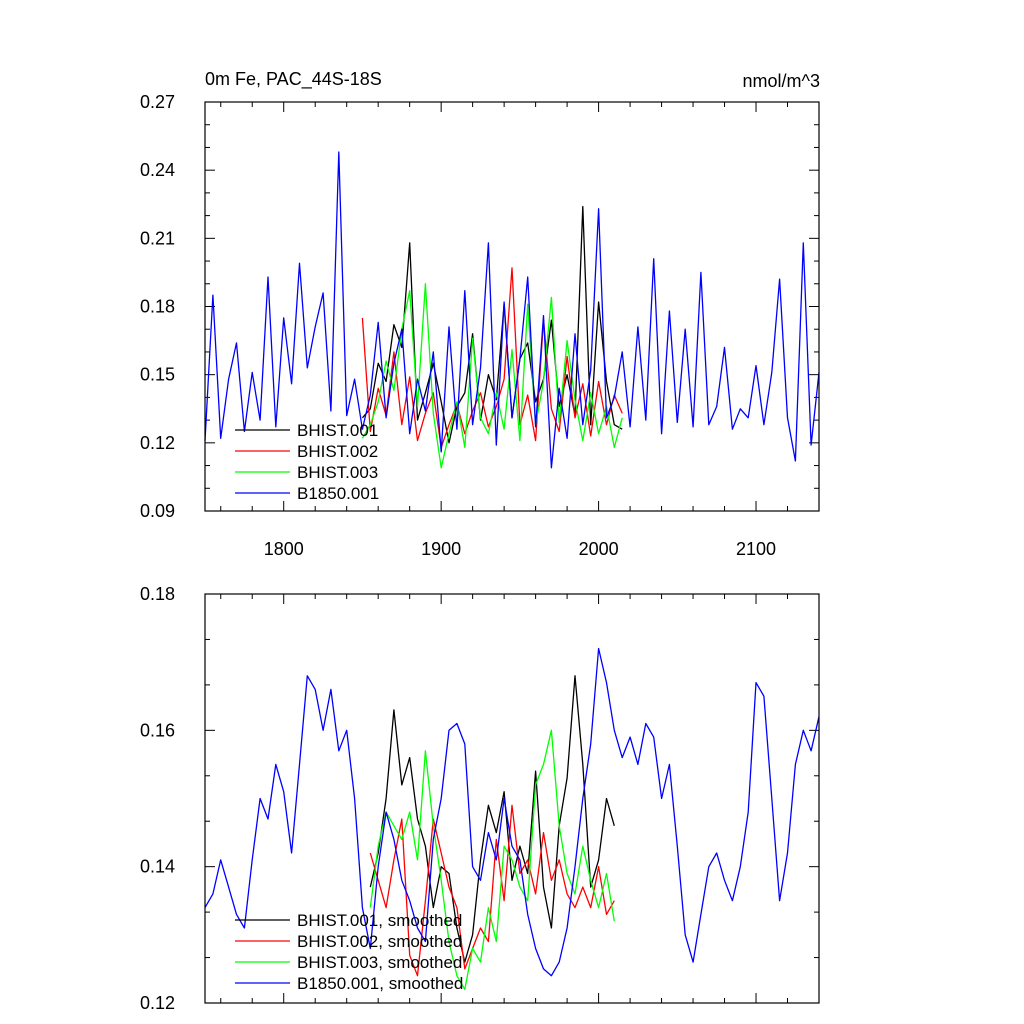 This screenshot has height=1024, width=1024. What do you see at coordinates (379, 962) in the screenshot?
I see `bottom-legend-label: BHIST.003, smoothed` at bounding box center [379, 962].